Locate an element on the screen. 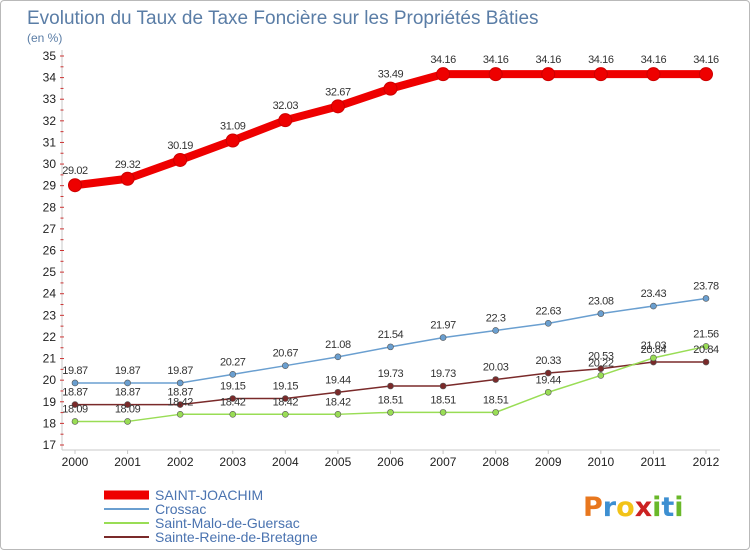 The width and height of the screenshot is (750, 550). data-label: 21.54 is located at coordinates (391, 335).